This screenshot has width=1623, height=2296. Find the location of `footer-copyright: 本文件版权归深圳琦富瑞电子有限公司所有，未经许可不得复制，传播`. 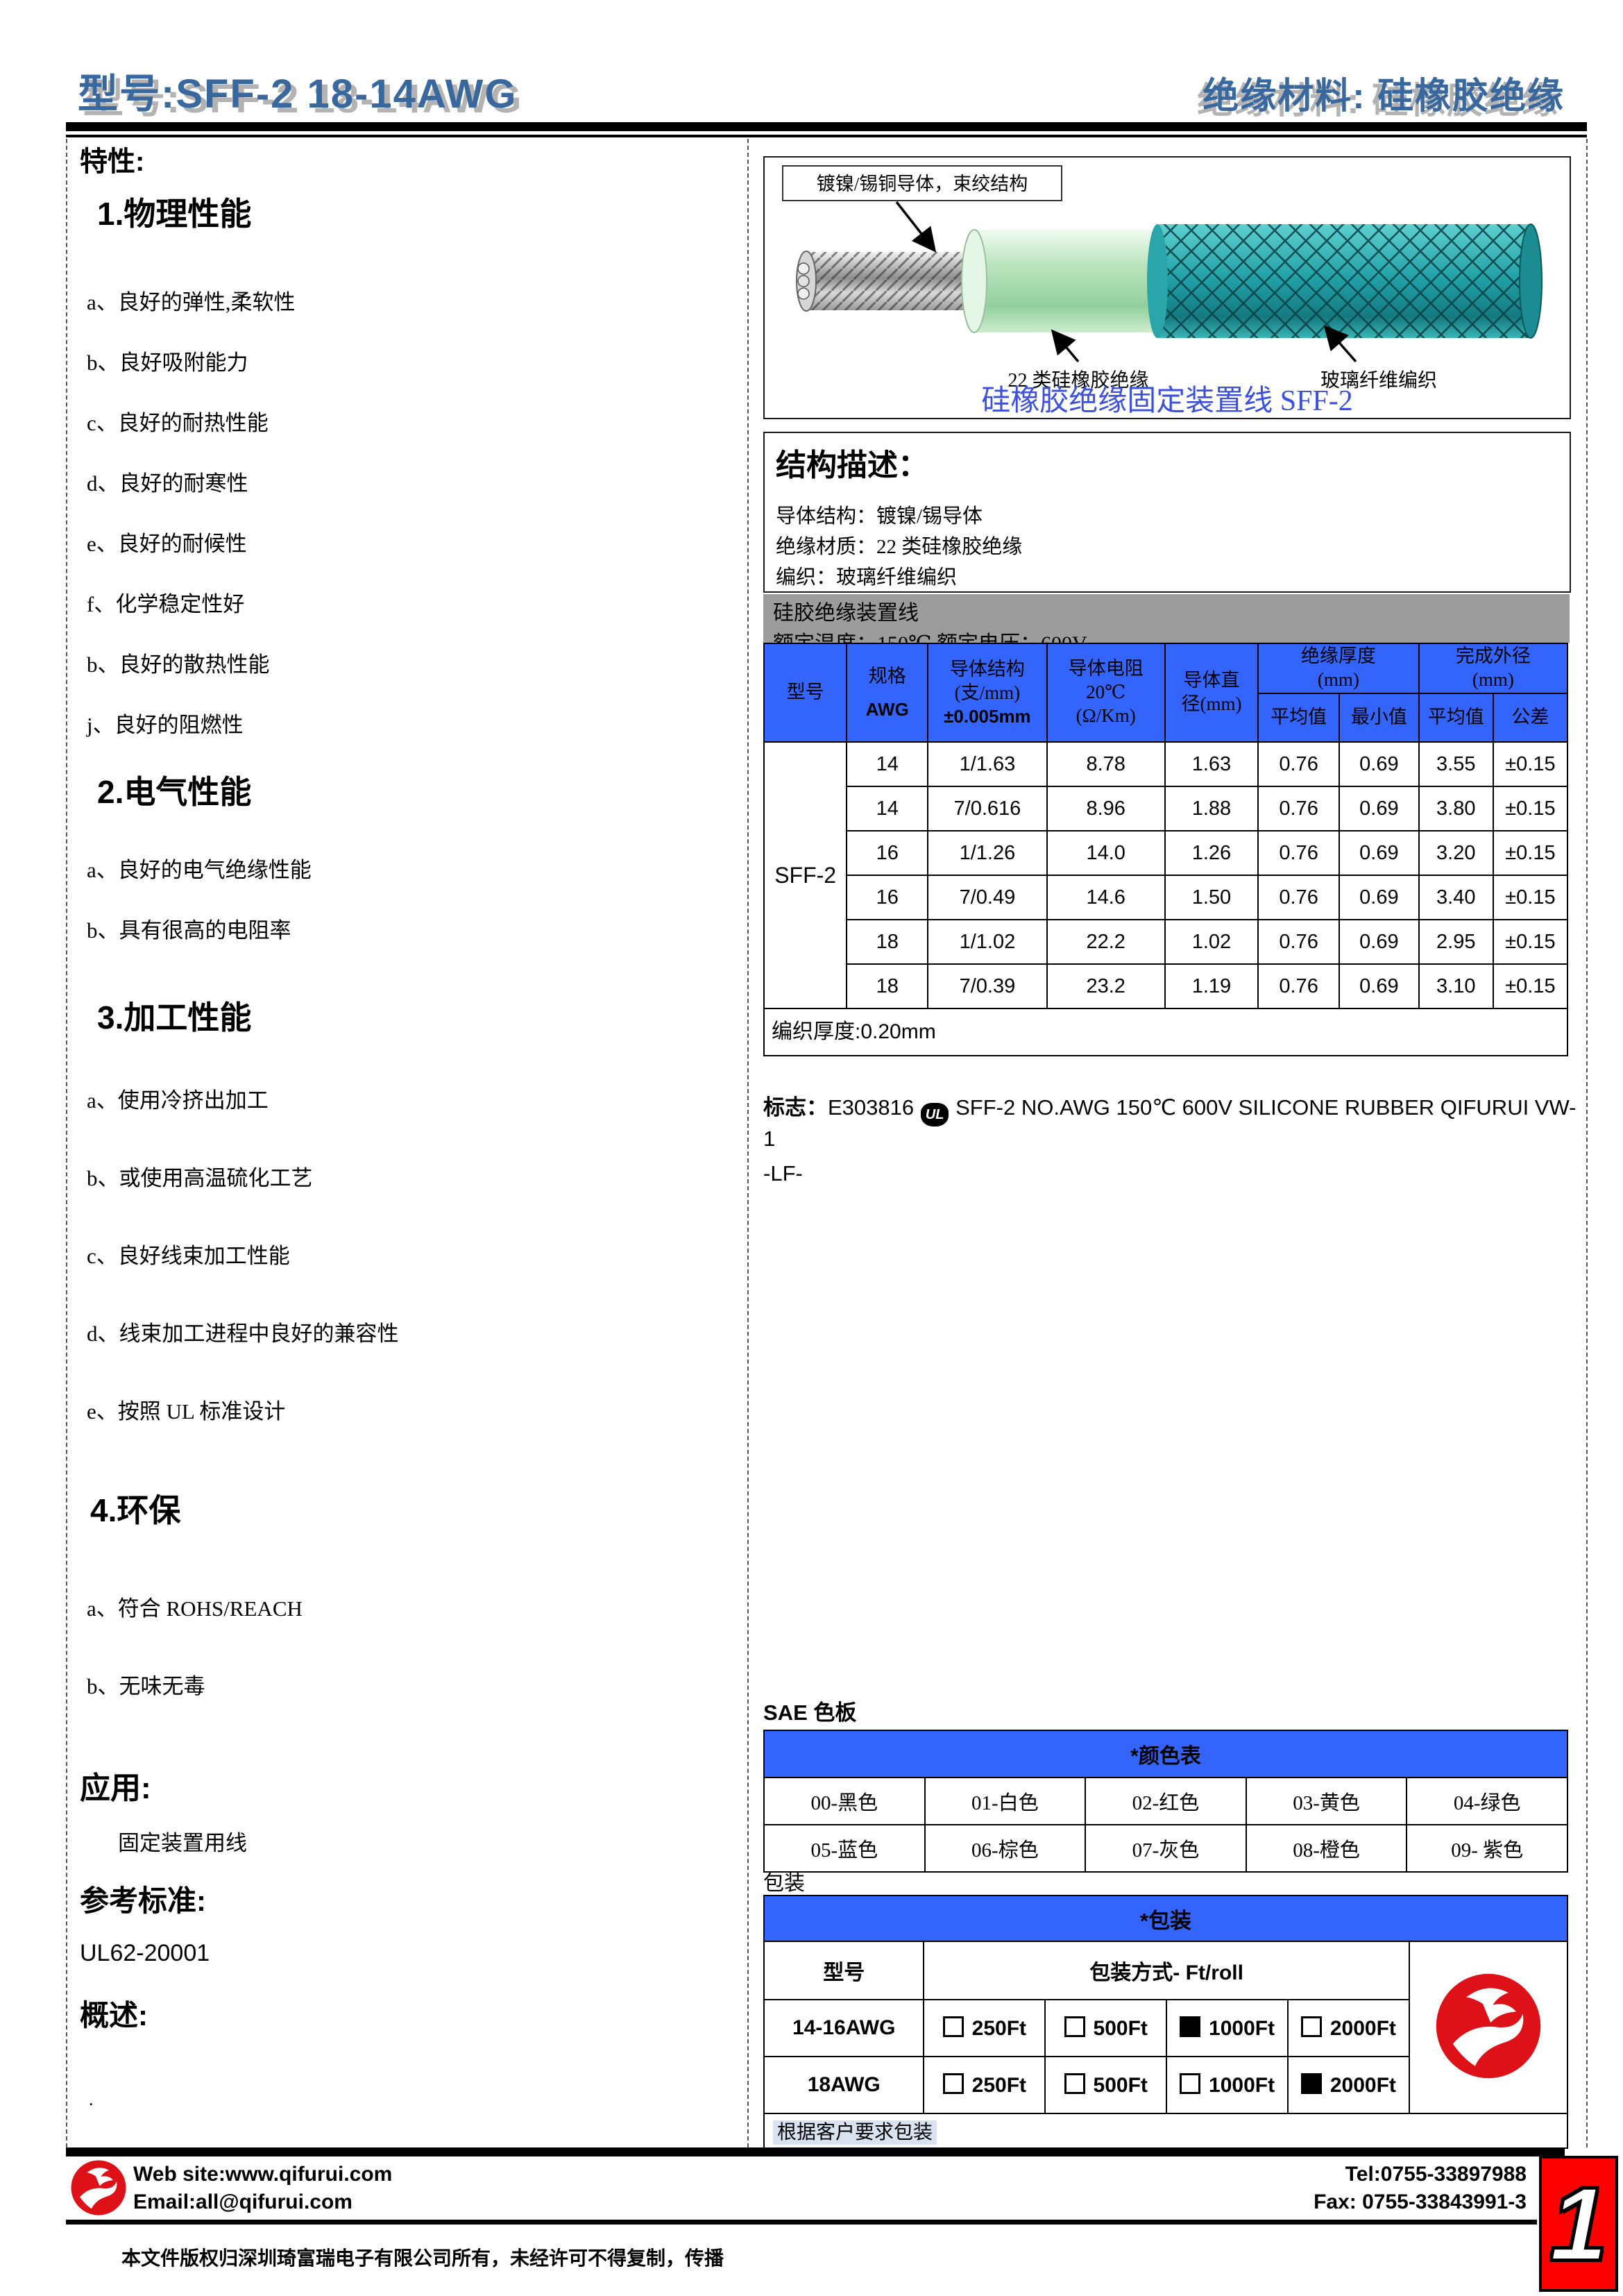

footer-copyright: 本文件版权归深圳琦富瑞电子有限公司所有，未经许可不得复制，传播 is located at coordinates (423, 2258).